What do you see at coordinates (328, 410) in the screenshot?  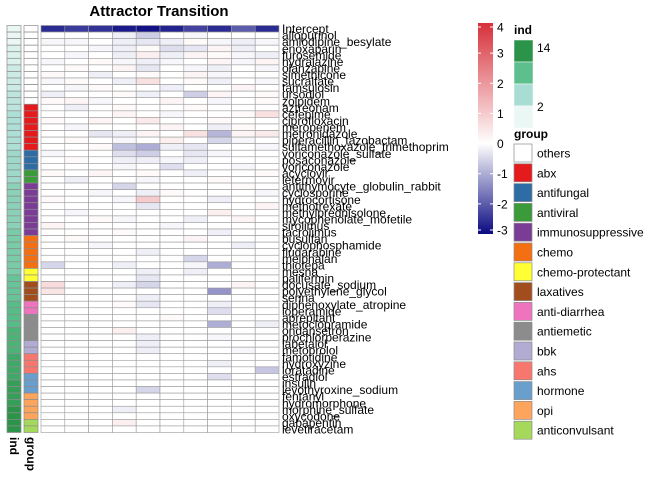 I see `row-label: morphine_sulfate` at bounding box center [328, 410].